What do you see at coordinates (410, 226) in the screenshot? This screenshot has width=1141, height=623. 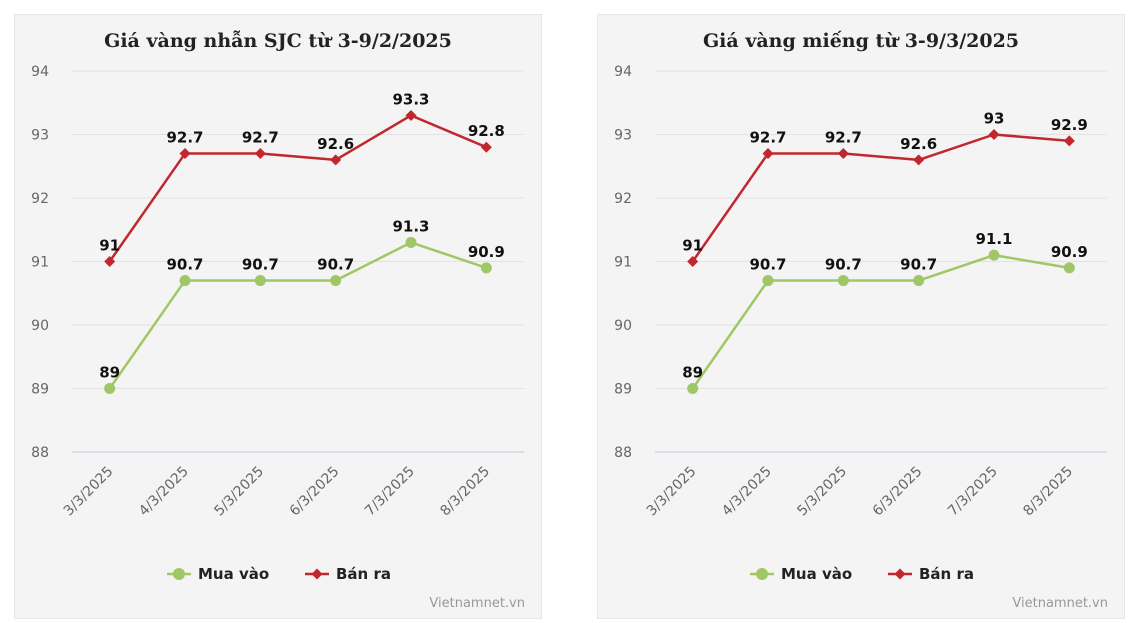 I see `data-label: 91.3` at bounding box center [410, 226].